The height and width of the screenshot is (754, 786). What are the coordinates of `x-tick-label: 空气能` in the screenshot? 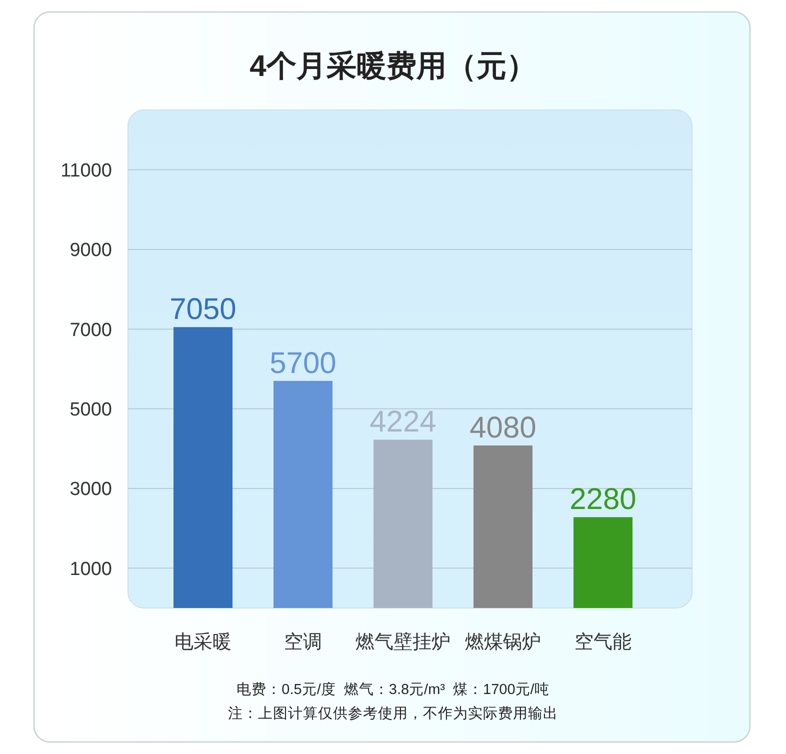 It's located at (603, 642).